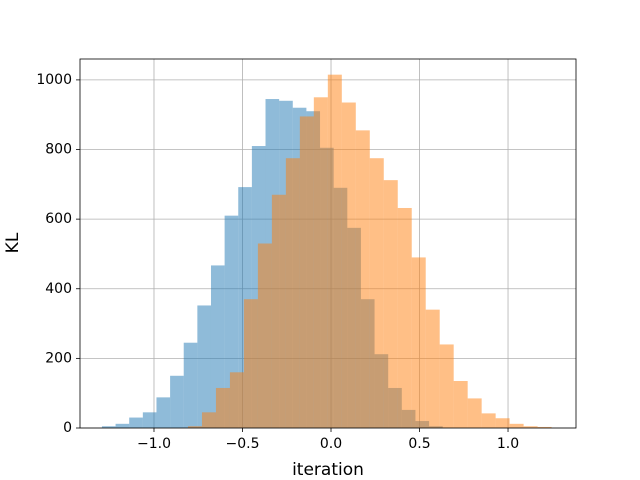 Image resolution: width=640 pixels, height=480 pixels. Describe the element at coordinates (58, 358) in the screenshot. I see `y-tick-label: 200` at that location.